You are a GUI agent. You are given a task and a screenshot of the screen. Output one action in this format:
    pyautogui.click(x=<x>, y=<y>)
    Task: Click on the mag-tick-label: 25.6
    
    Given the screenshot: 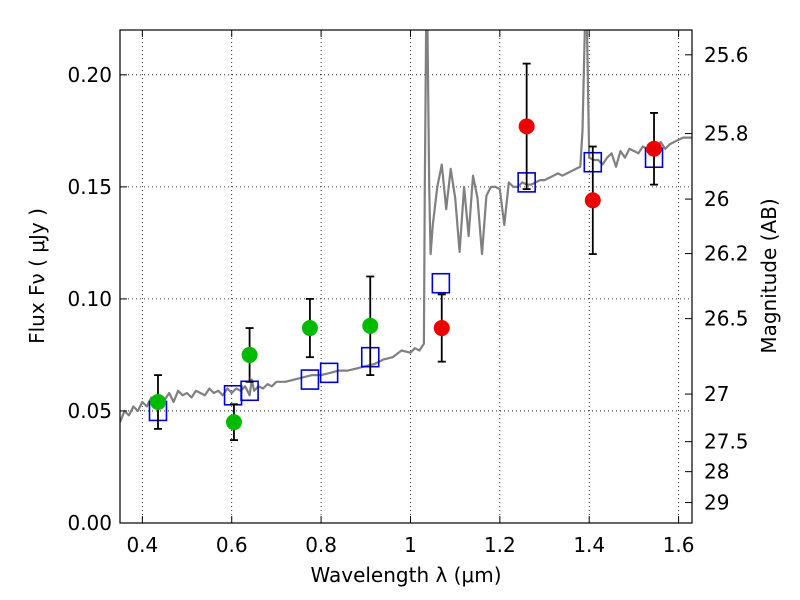 What is the action you would take?
    pyautogui.click(x=726, y=55)
    